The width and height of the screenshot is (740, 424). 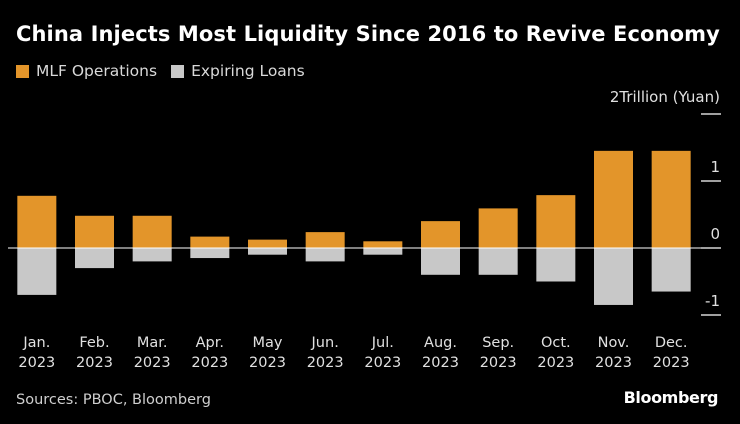 What do you see at coordinates (498, 228) in the screenshot?
I see `bar-mlf-sep` at bounding box center [498, 228].